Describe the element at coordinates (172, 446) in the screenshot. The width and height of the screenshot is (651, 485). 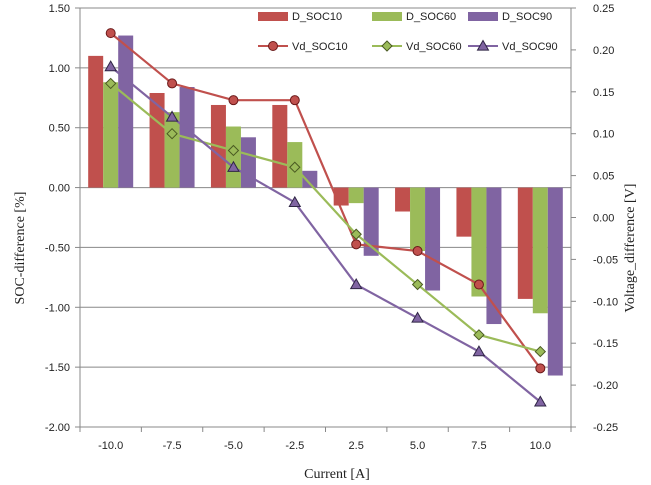
I see `x-tick-label: -7.5` at that location.